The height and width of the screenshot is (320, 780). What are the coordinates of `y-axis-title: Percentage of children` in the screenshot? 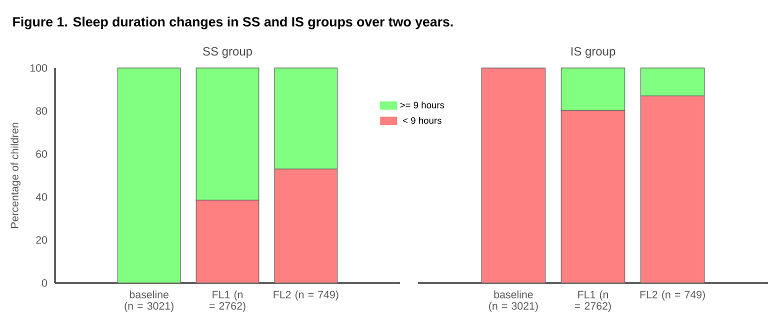 It's located at (15, 175).